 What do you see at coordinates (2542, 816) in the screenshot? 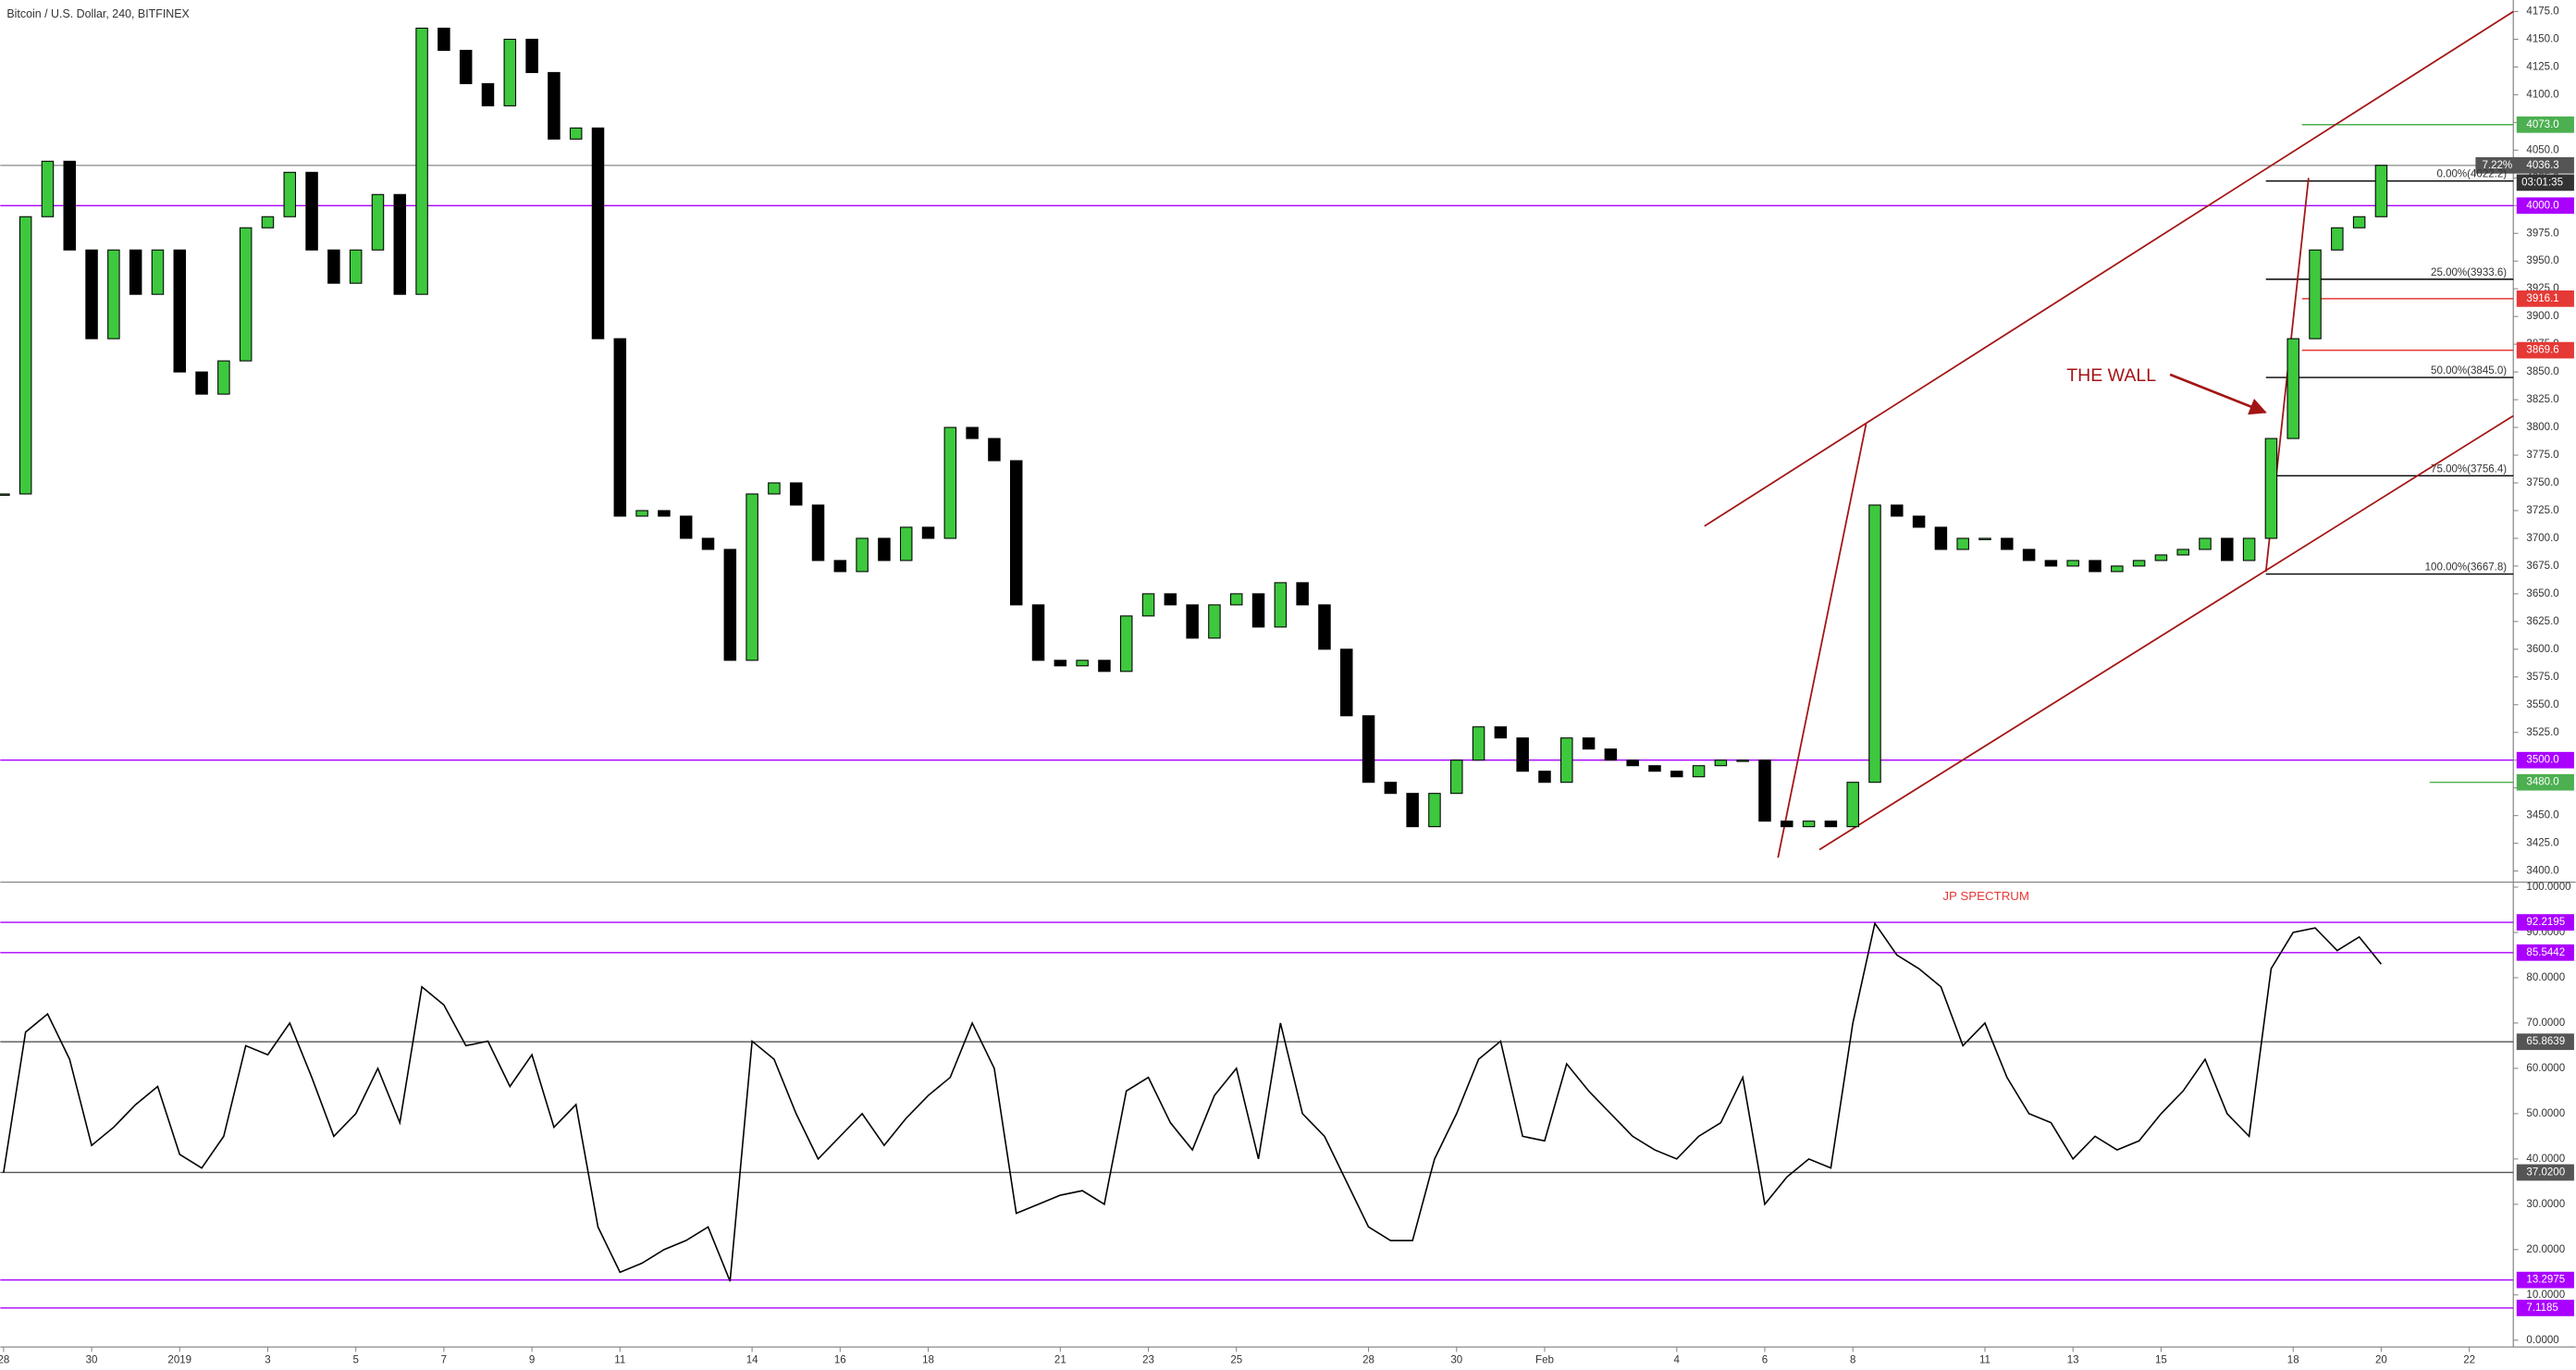
I see `y-tick-label: 3450.0` at bounding box center [2542, 816].